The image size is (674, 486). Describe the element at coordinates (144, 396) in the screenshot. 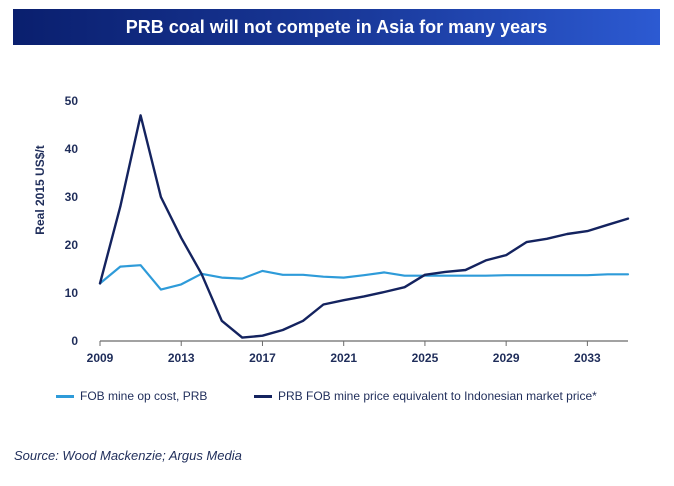

I see `legend-label-op-cost: FOB mine op cost, PRB` at that location.